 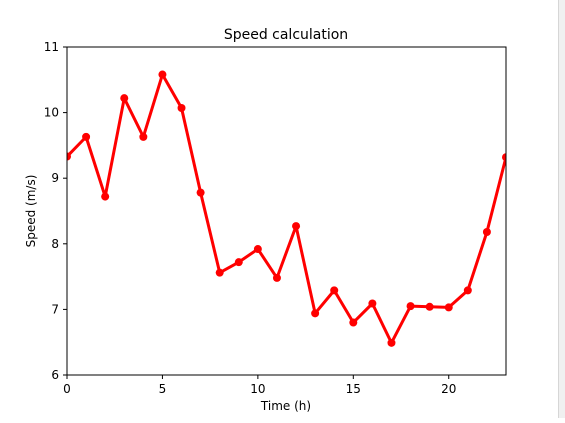 What do you see at coordinates (448, 389) in the screenshot?
I see `x-tick-label: 20` at bounding box center [448, 389].